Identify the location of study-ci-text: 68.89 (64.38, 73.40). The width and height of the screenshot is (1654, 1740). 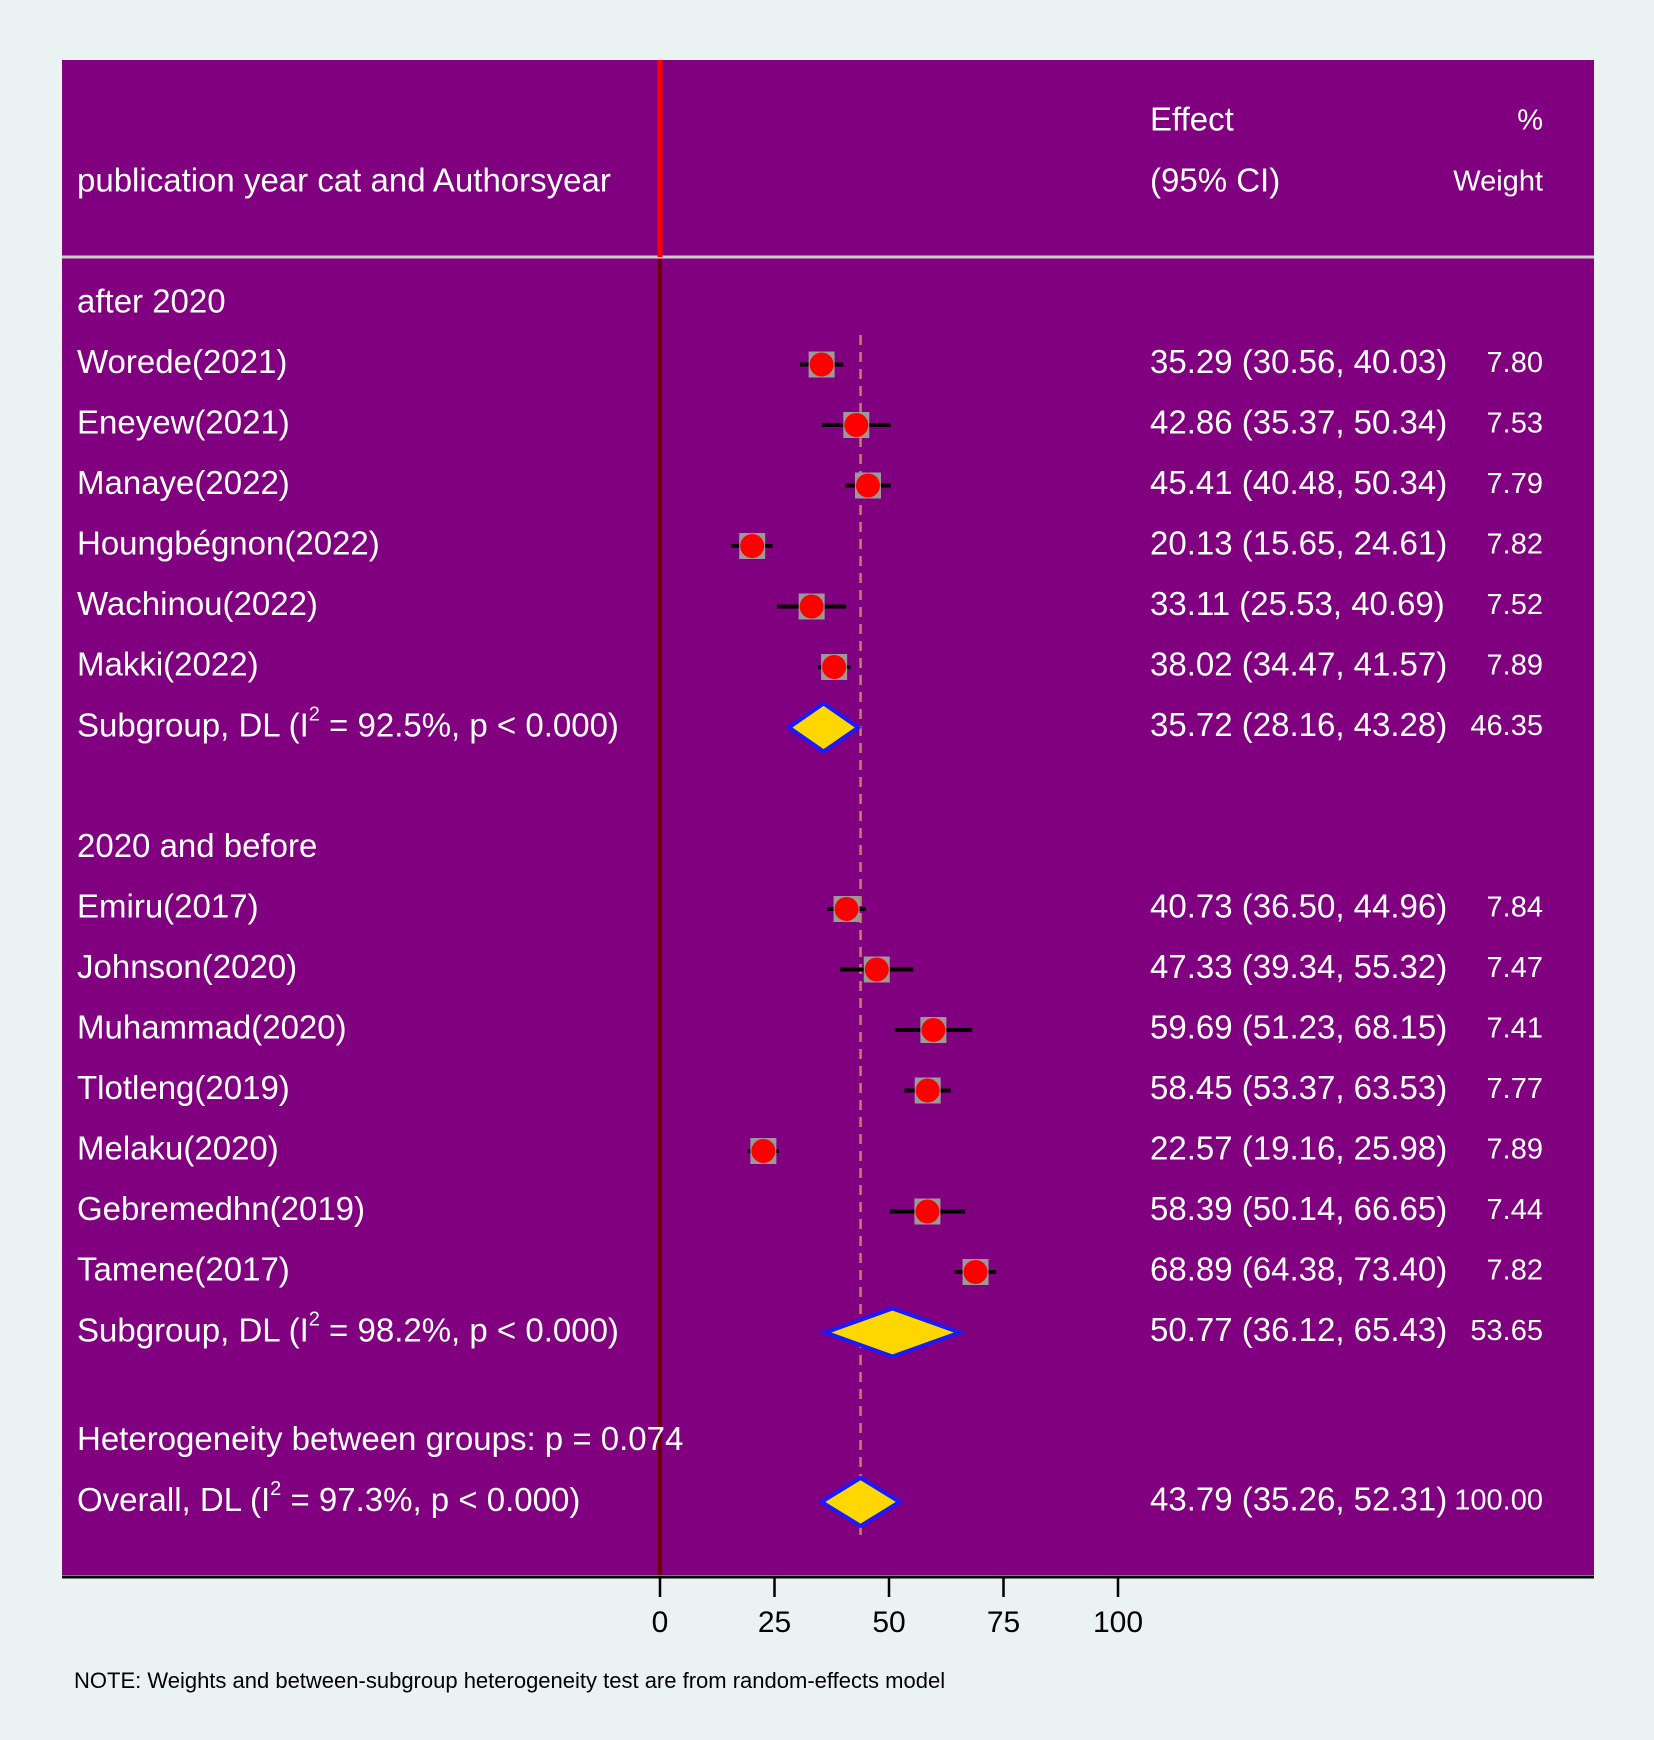
(1298, 1269).